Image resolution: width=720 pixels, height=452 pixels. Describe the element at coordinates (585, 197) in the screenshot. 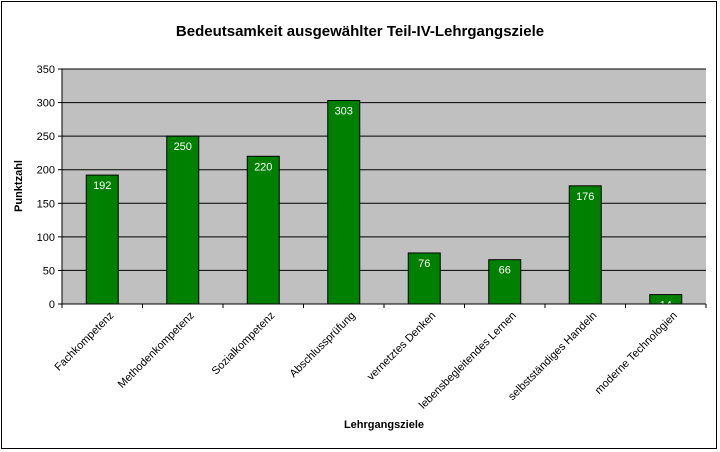

I see `data-label: 176` at that location.